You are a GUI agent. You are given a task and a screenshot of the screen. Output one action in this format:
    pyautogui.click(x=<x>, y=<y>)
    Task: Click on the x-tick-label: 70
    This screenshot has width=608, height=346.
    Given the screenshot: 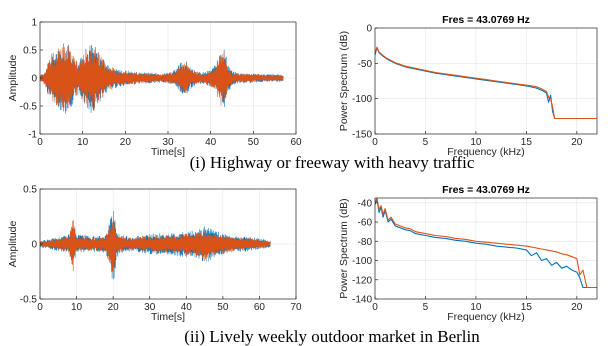 What is the action you would take?
    pyautogui.click(x=296, y=307)
    